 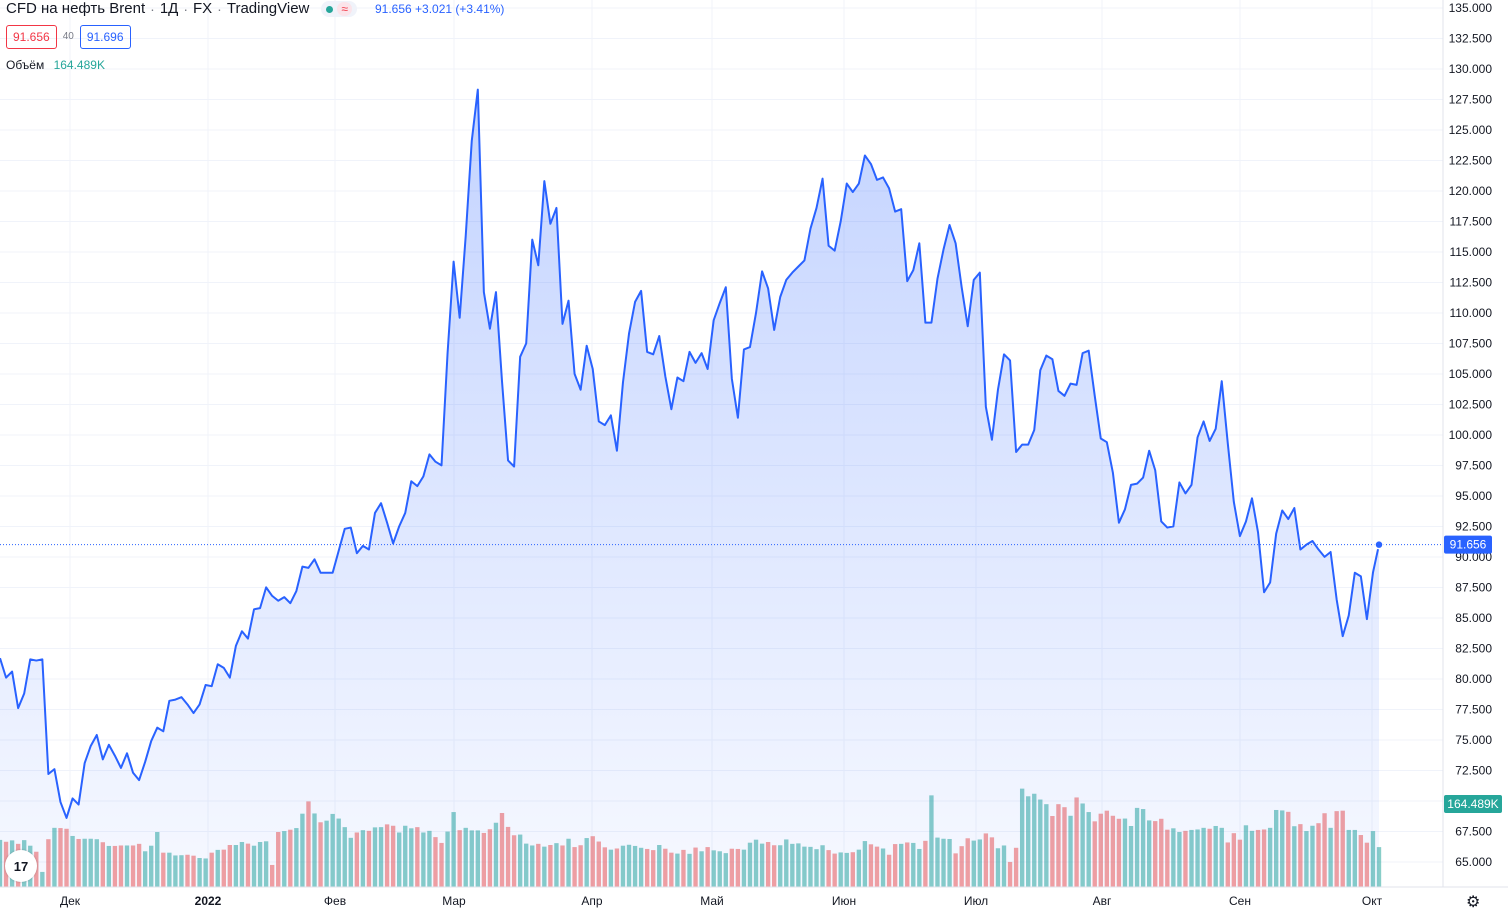 What do you see at coordinates (1471, 100) in the screenshot?
I see `y-tick-label: 127.500` at bounding box center [1471, 100].